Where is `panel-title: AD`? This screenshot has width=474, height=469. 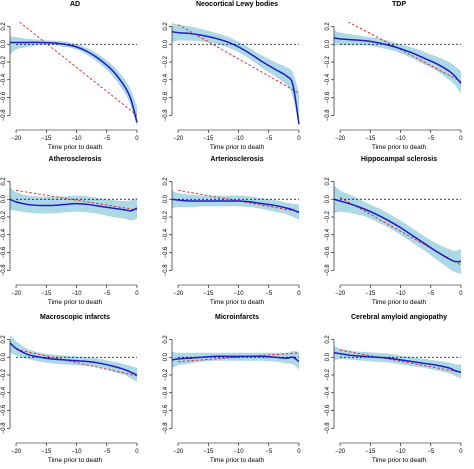 panel-title: AD is located at coordinates (75, 4).